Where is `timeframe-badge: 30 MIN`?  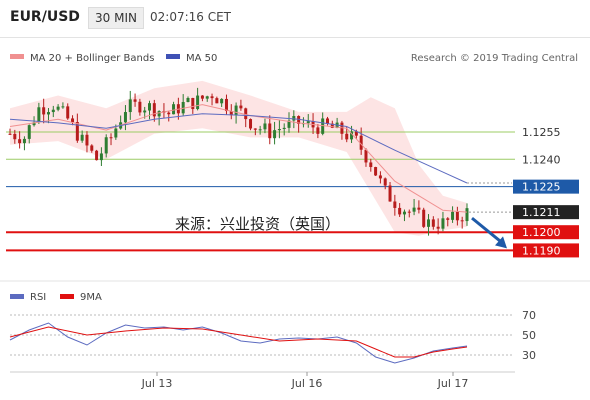
timeframe-badge: 30 MIN is located at coordinates (116, 18).